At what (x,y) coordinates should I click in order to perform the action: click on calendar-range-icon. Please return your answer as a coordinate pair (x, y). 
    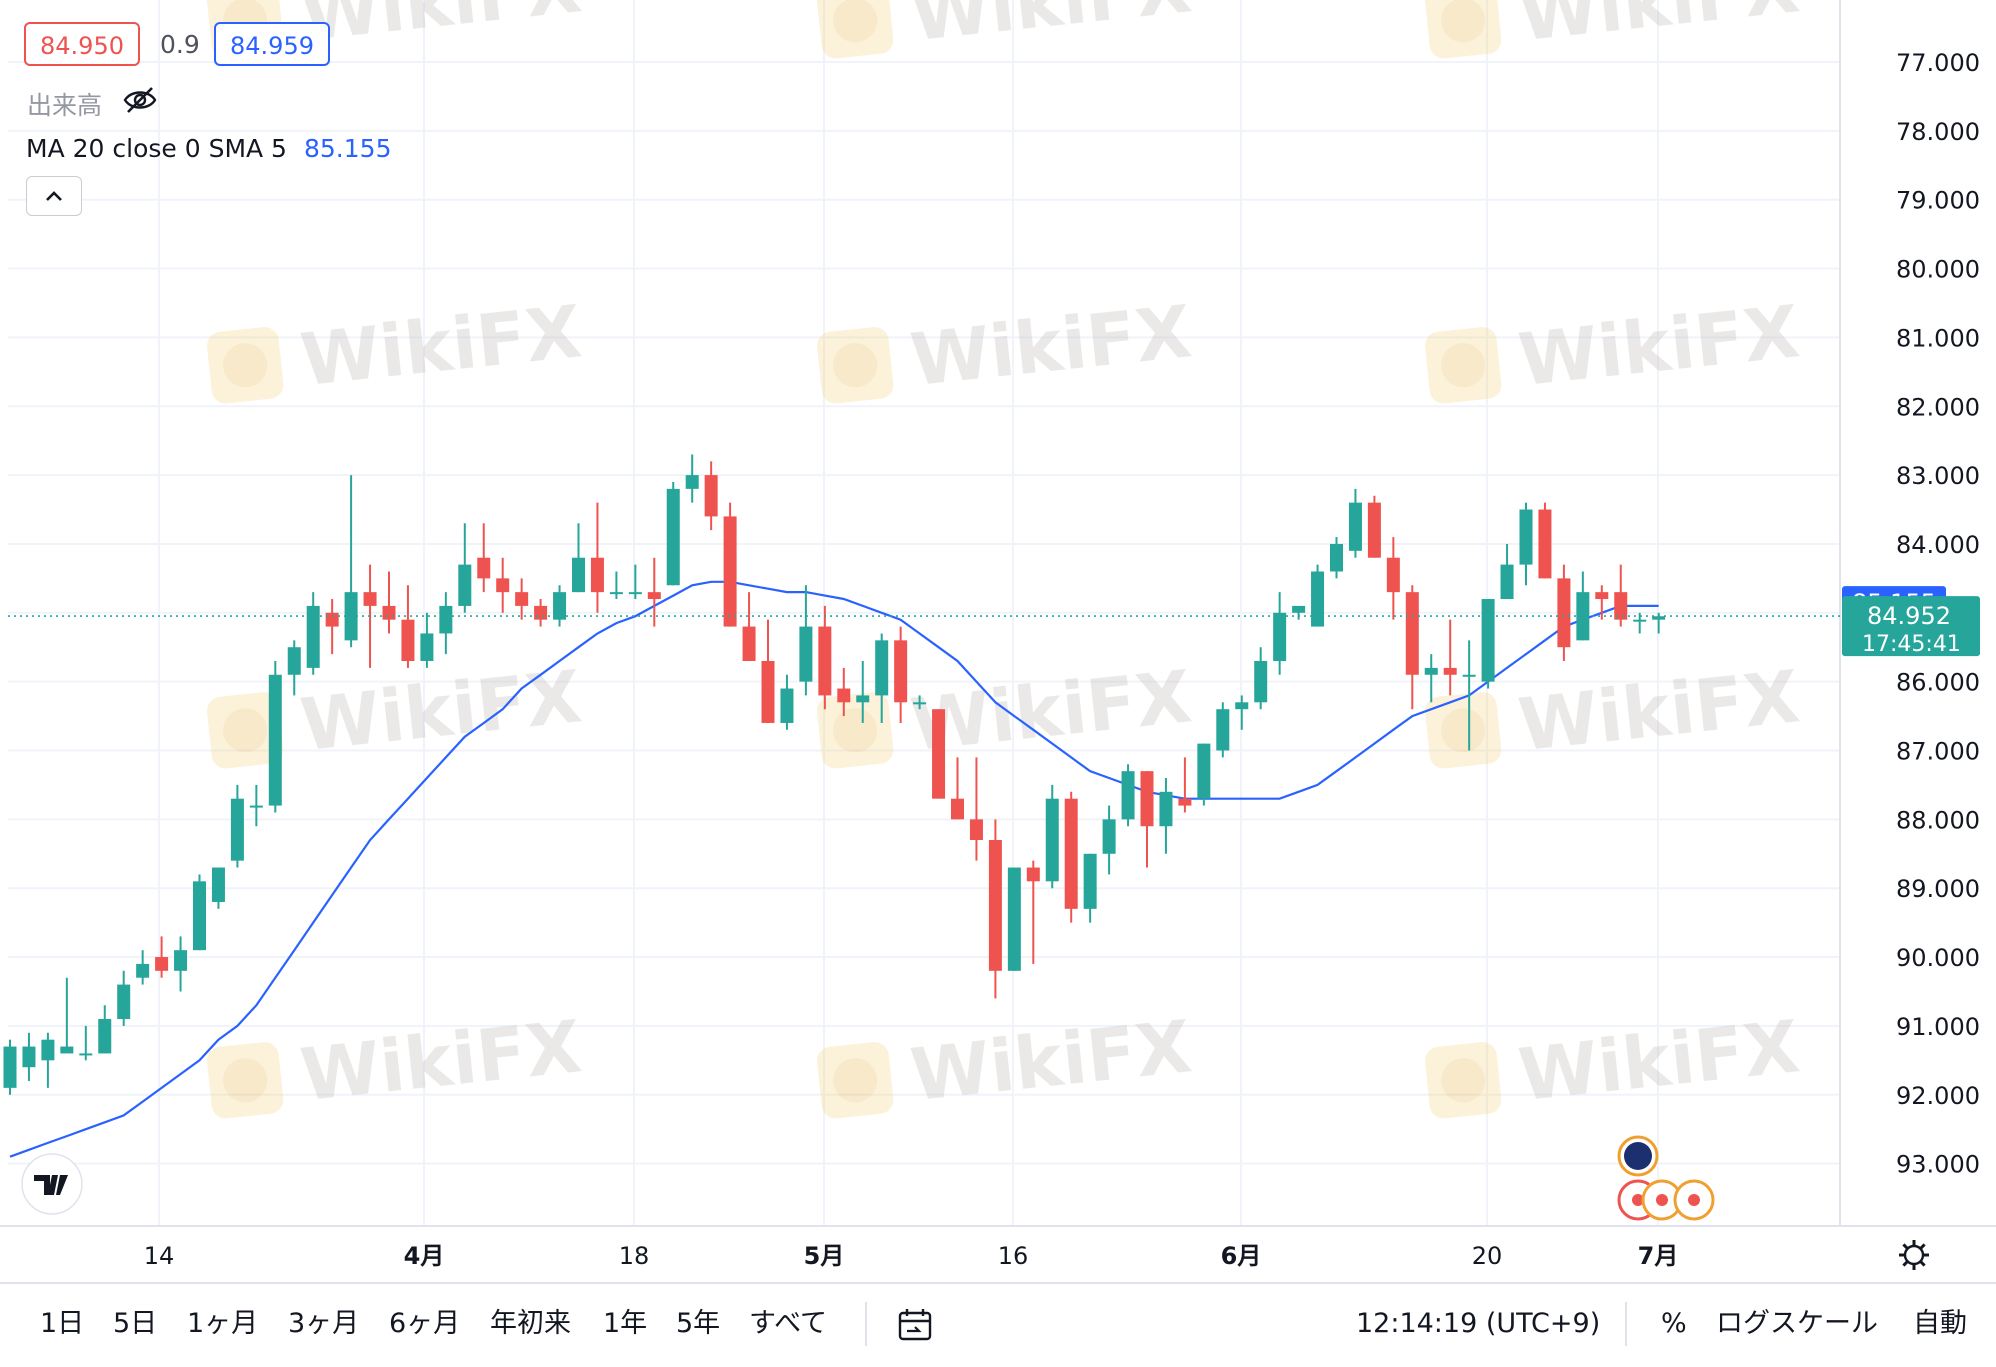
    Looking at the image, I should click on (915, 1326).